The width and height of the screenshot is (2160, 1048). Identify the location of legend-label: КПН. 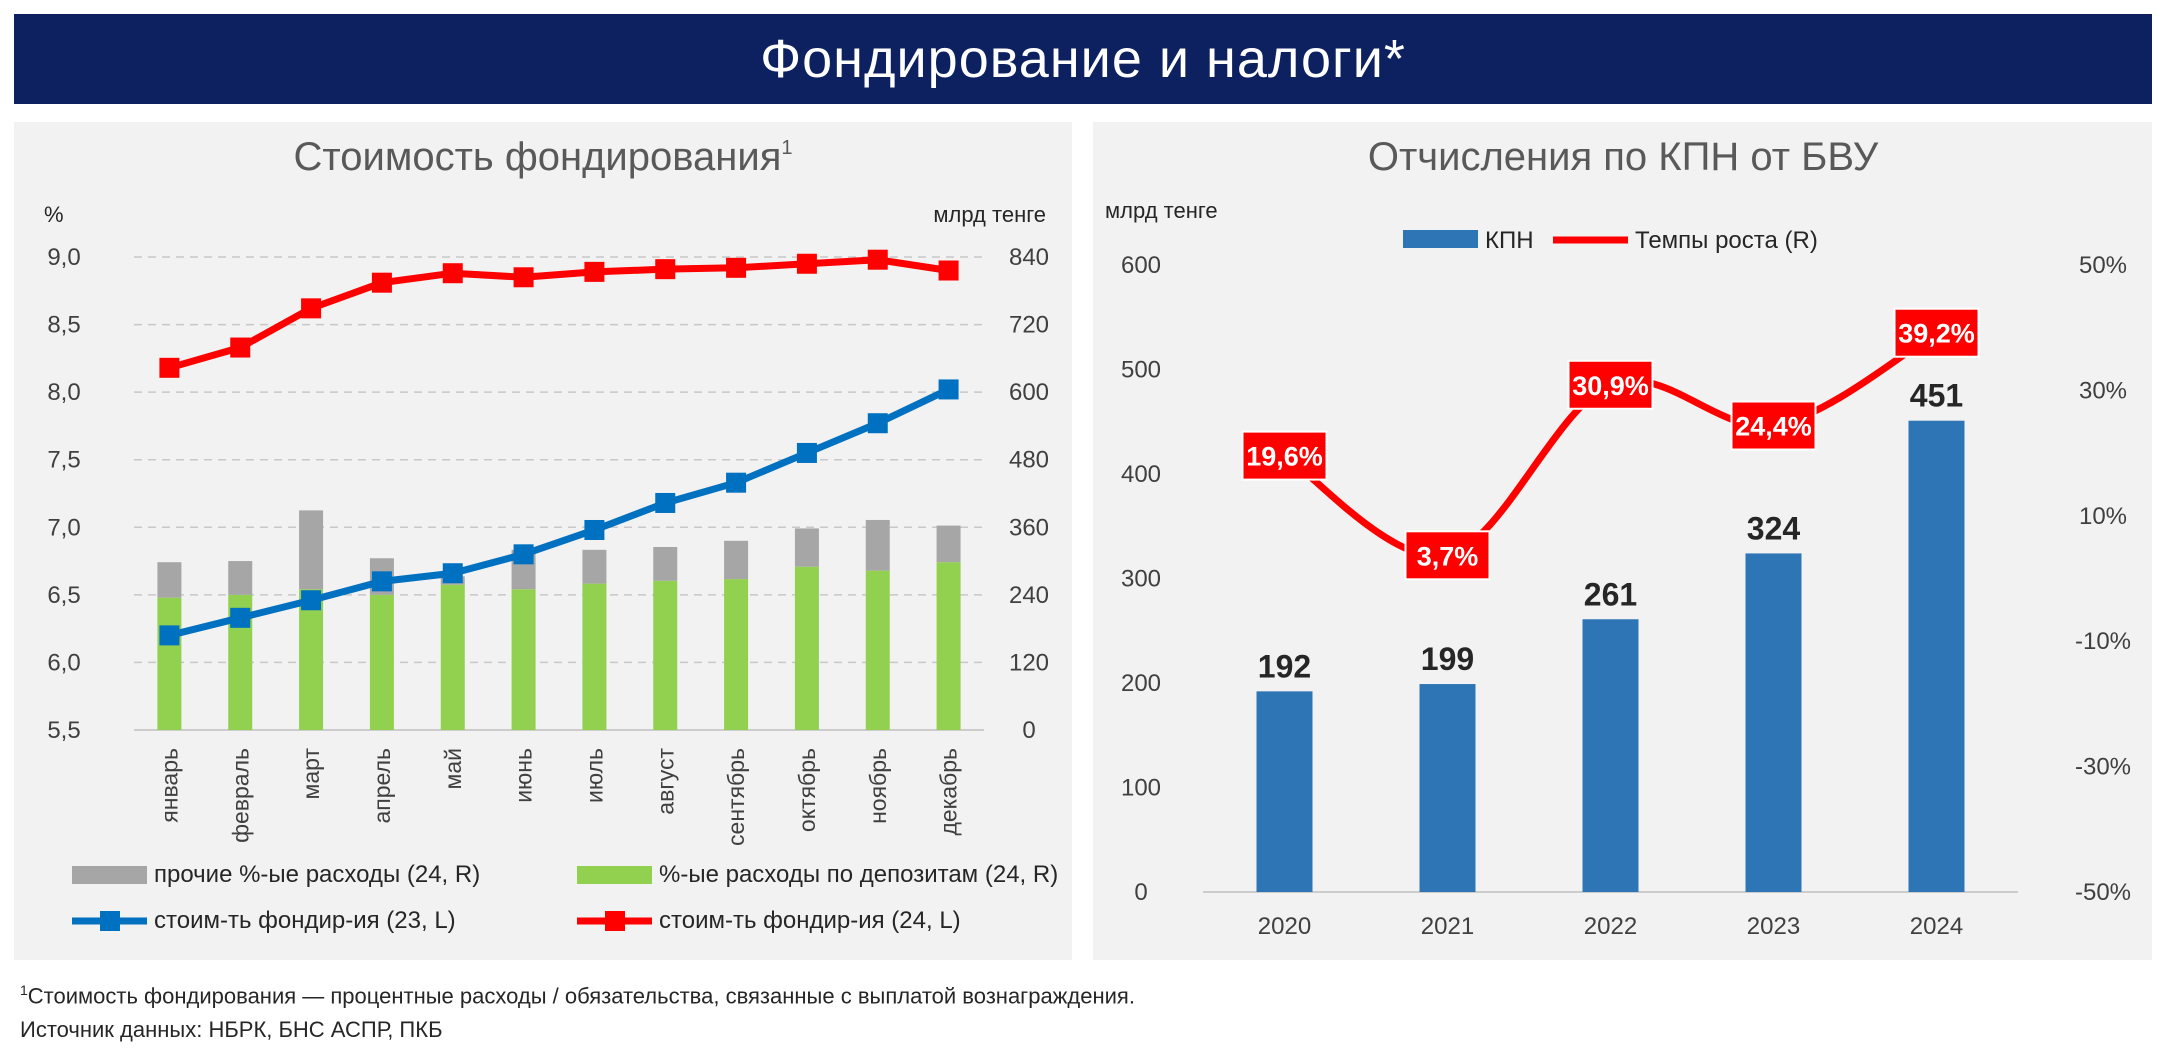
(1509, 240).